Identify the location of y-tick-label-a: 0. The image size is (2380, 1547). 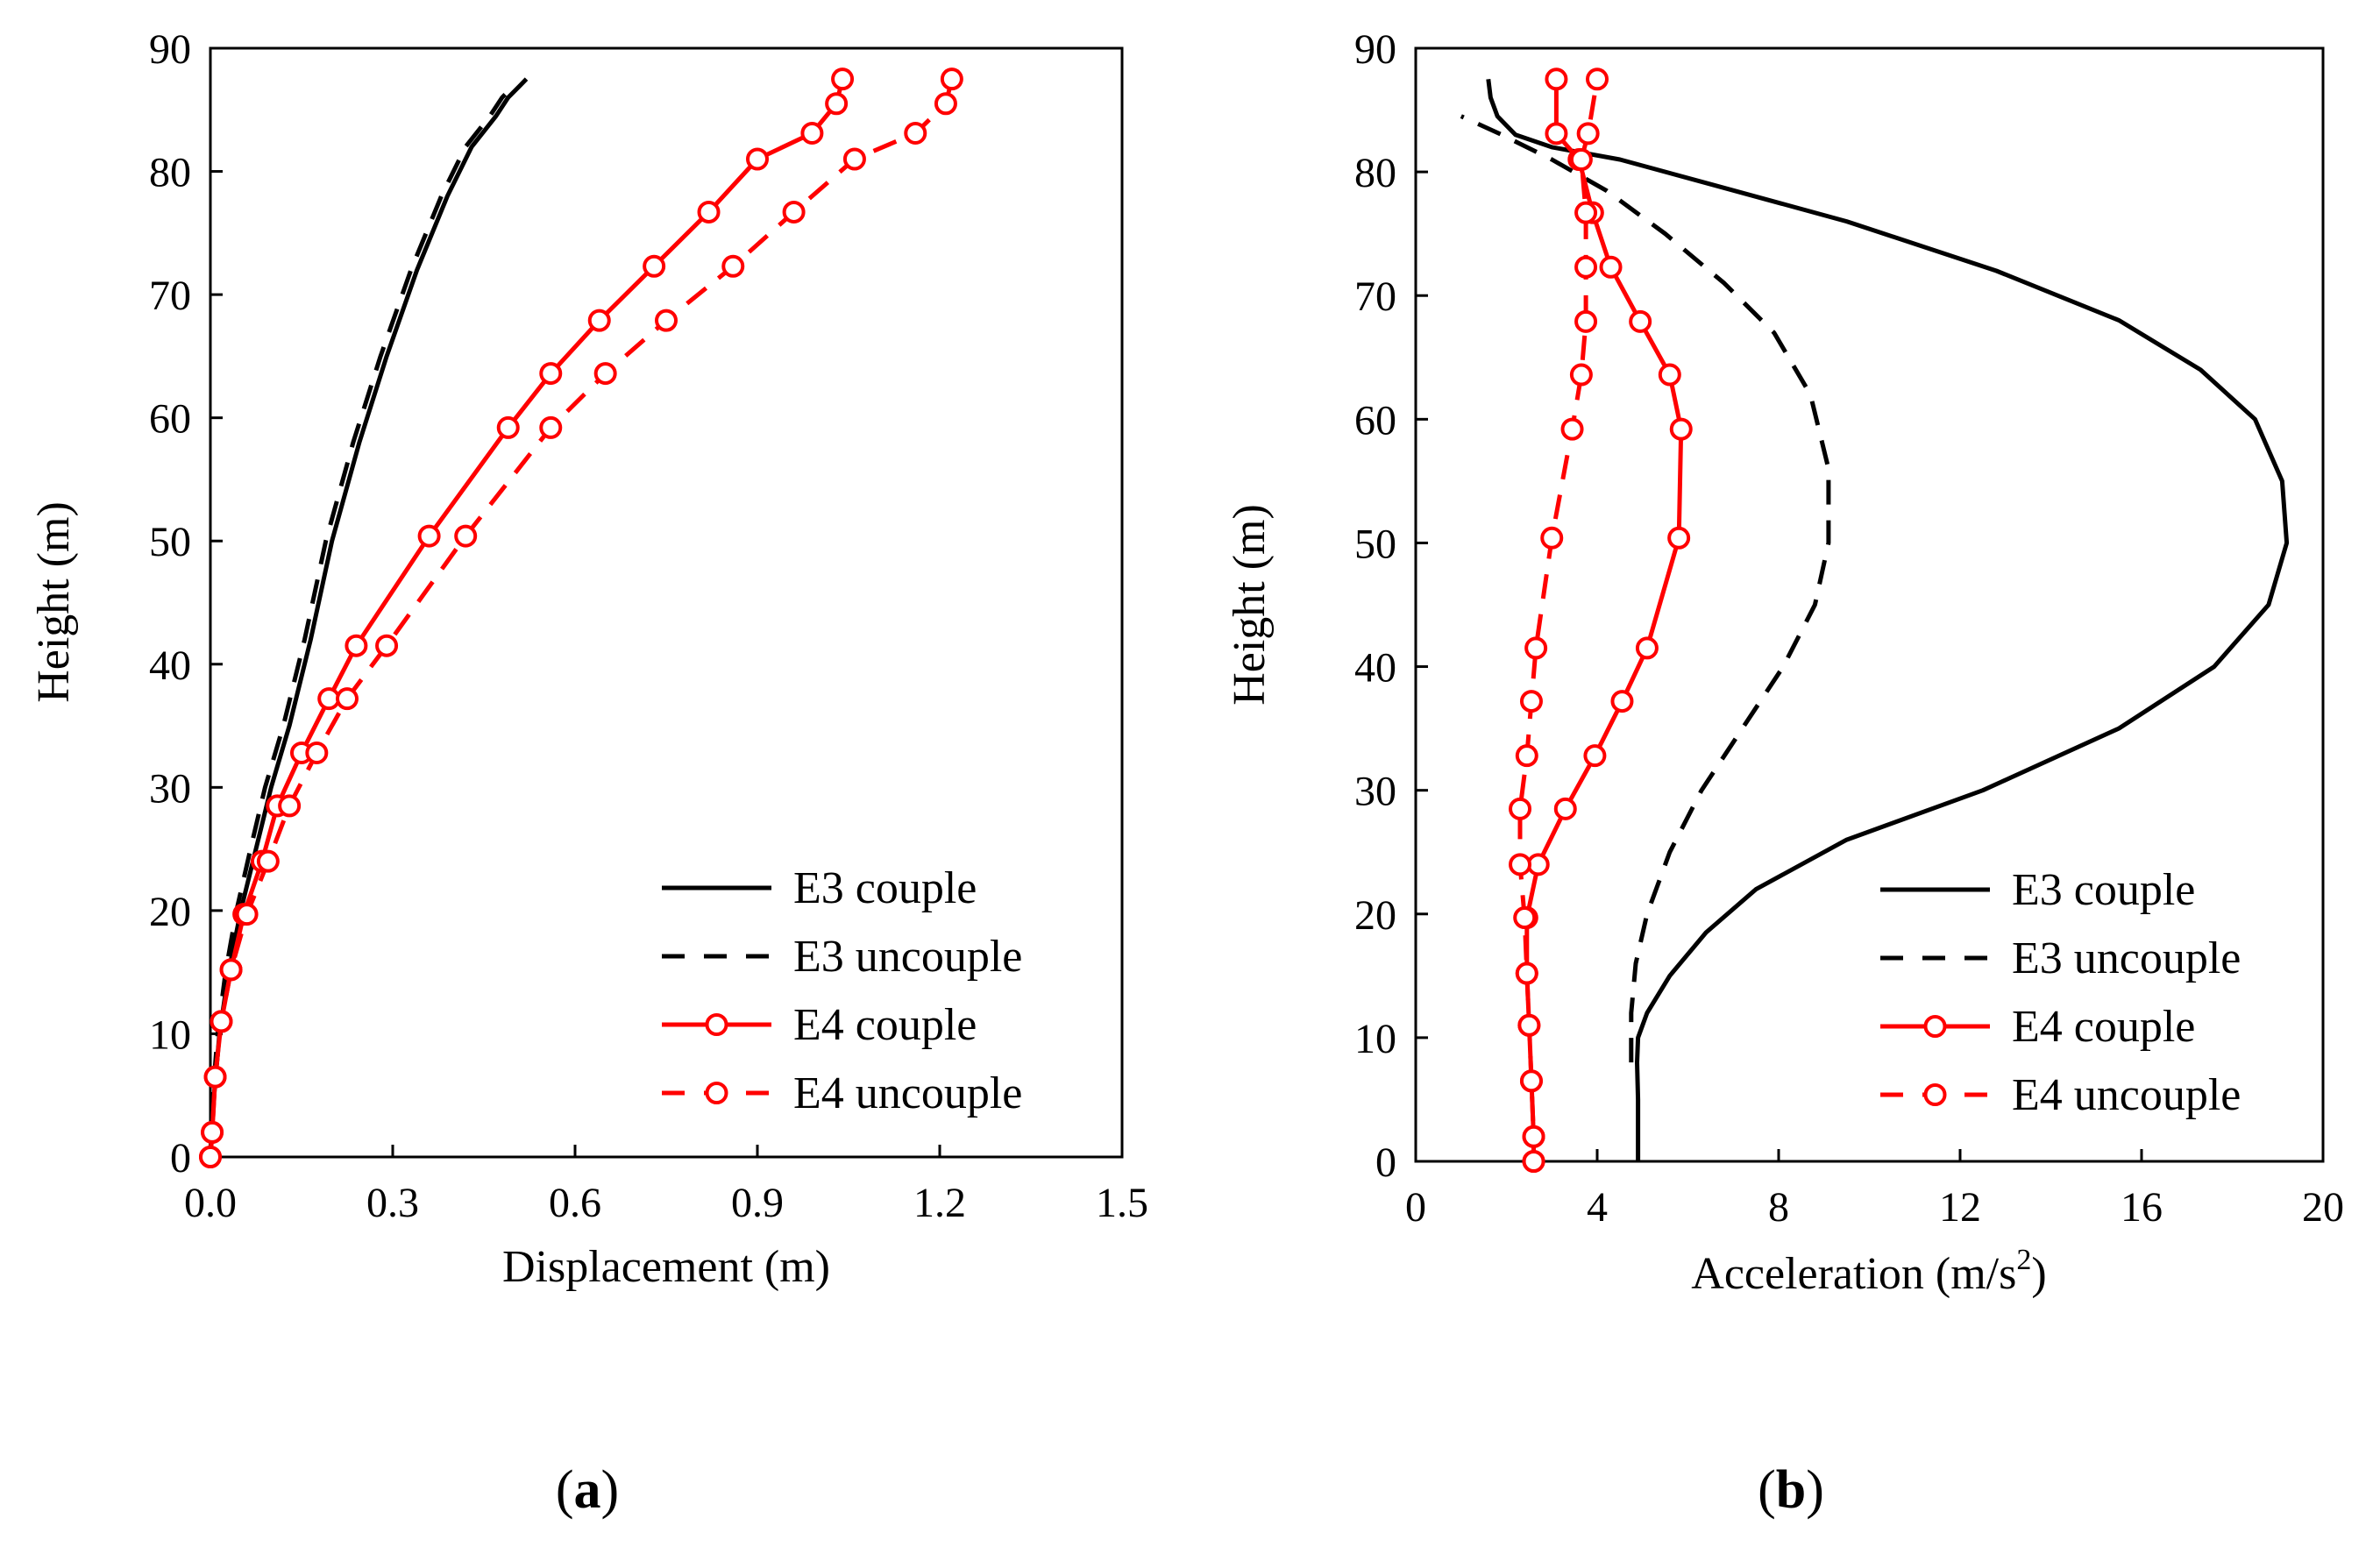
(180, 1158).